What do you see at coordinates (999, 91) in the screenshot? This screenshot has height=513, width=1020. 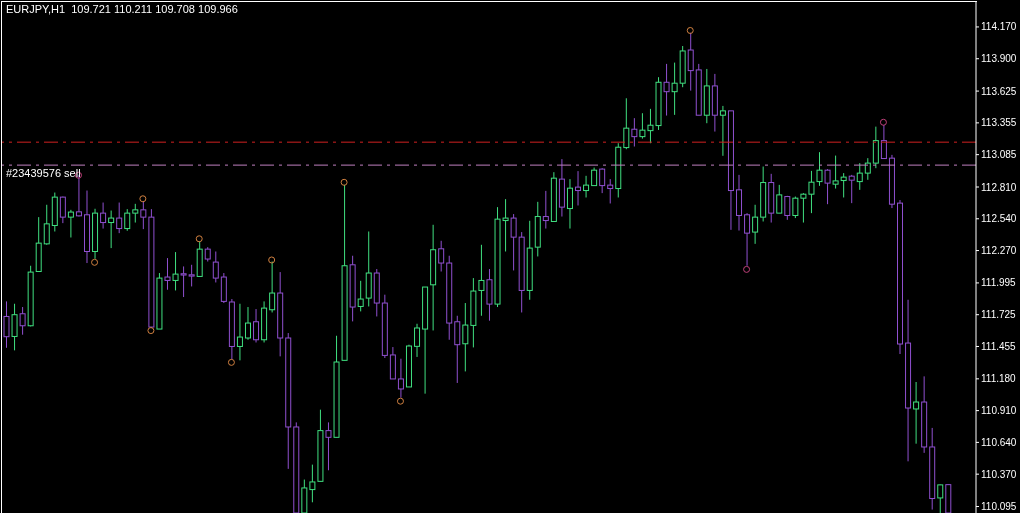 I see `y-tick-label: 113.625` at bounding box center [999, 91].